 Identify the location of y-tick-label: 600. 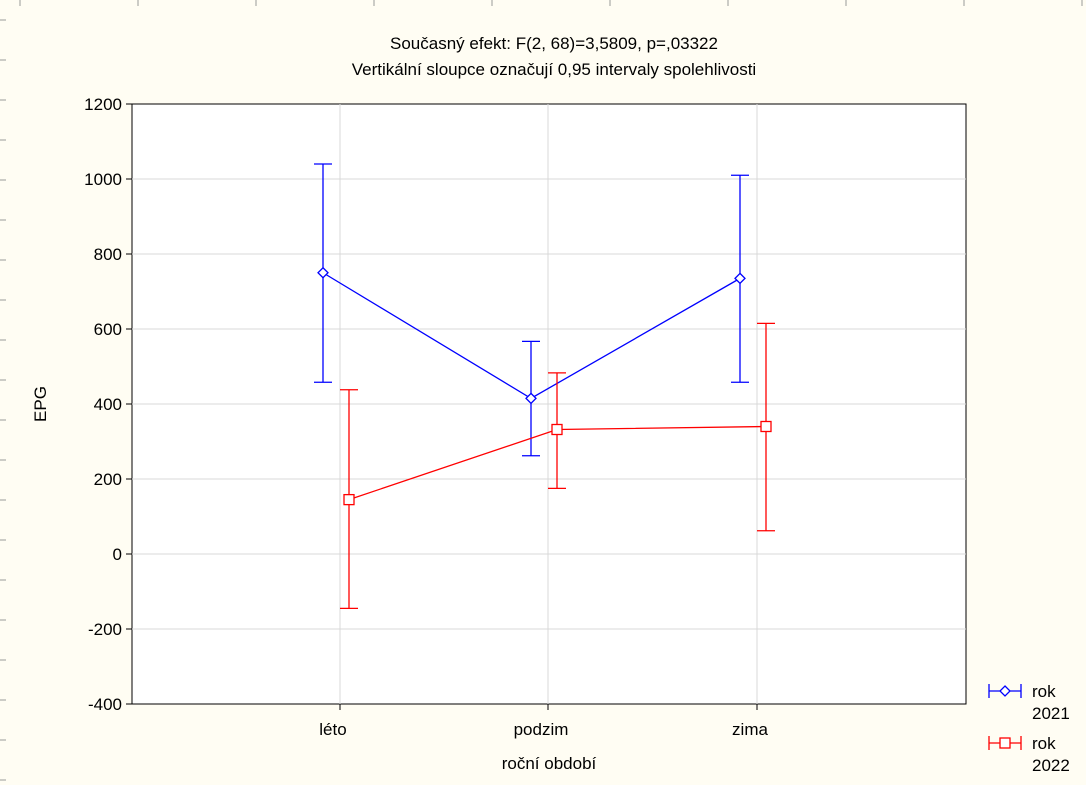
(108, 329).